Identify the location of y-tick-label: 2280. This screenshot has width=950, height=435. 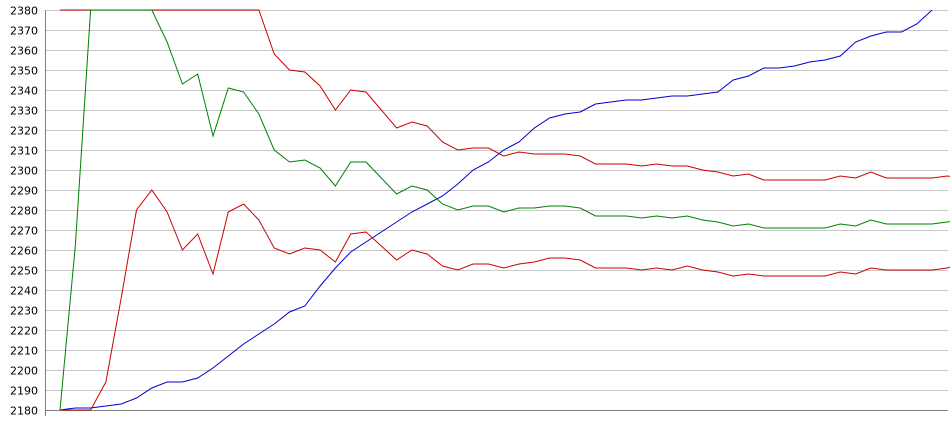
(24, 211).